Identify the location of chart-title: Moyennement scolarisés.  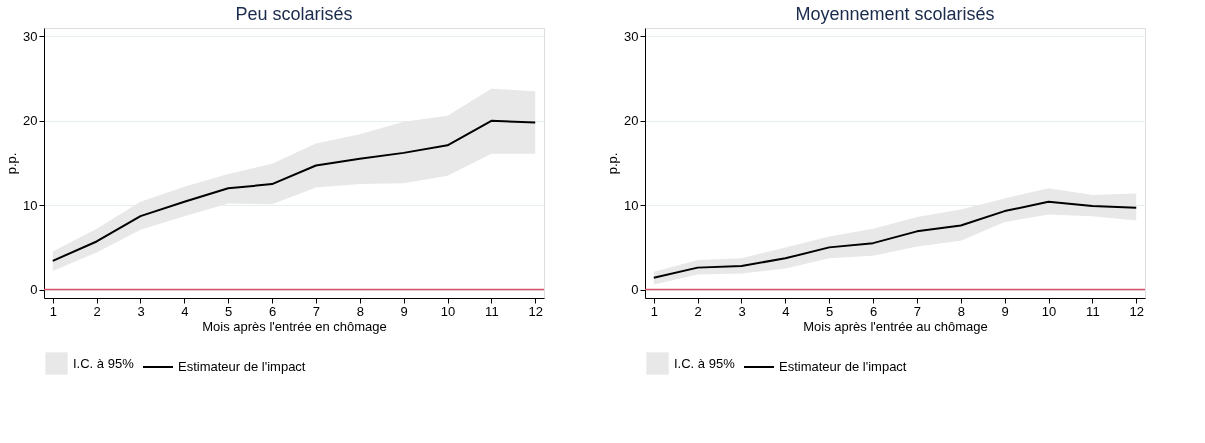
(895, 14).